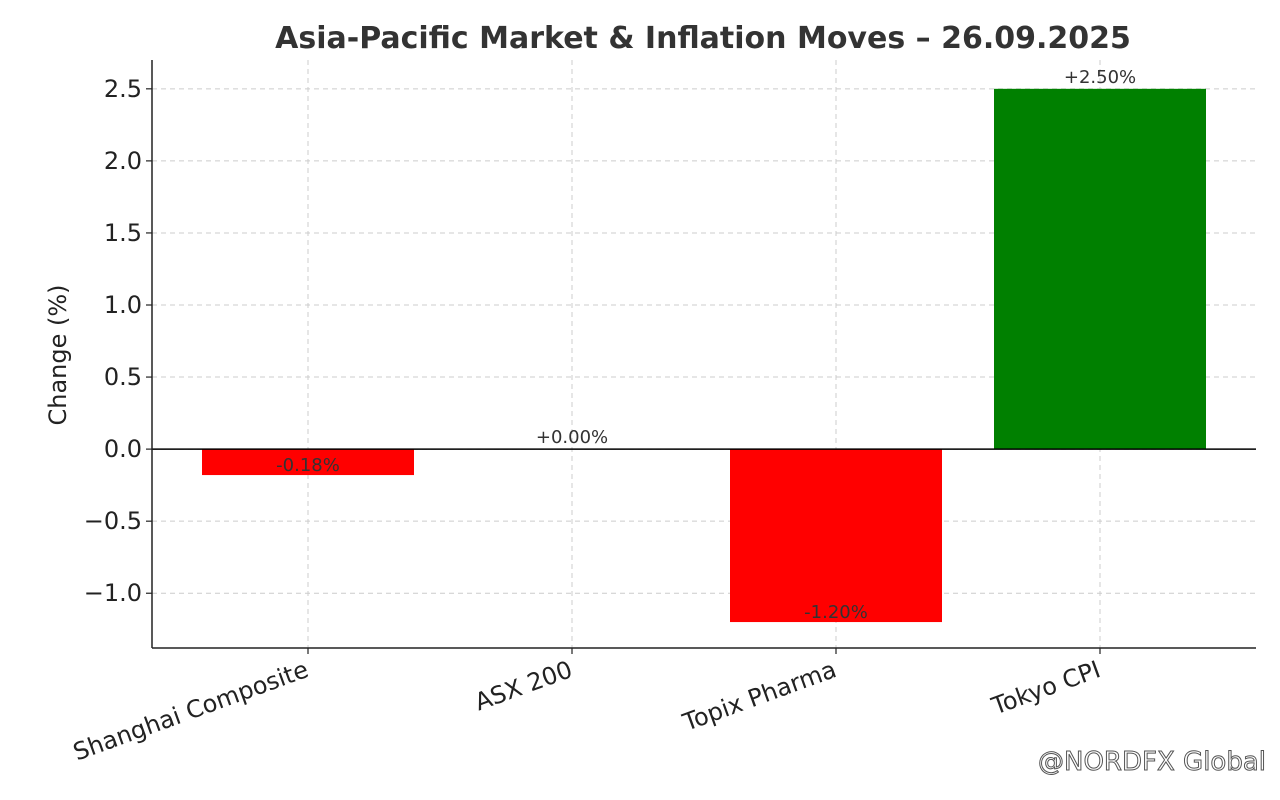 This screenshot has height=800, width=1280. What do you see at coordinates (123, 233) in the screenshot?
I see `y-tick-label: 1.5` at bounding box center [123, 233].